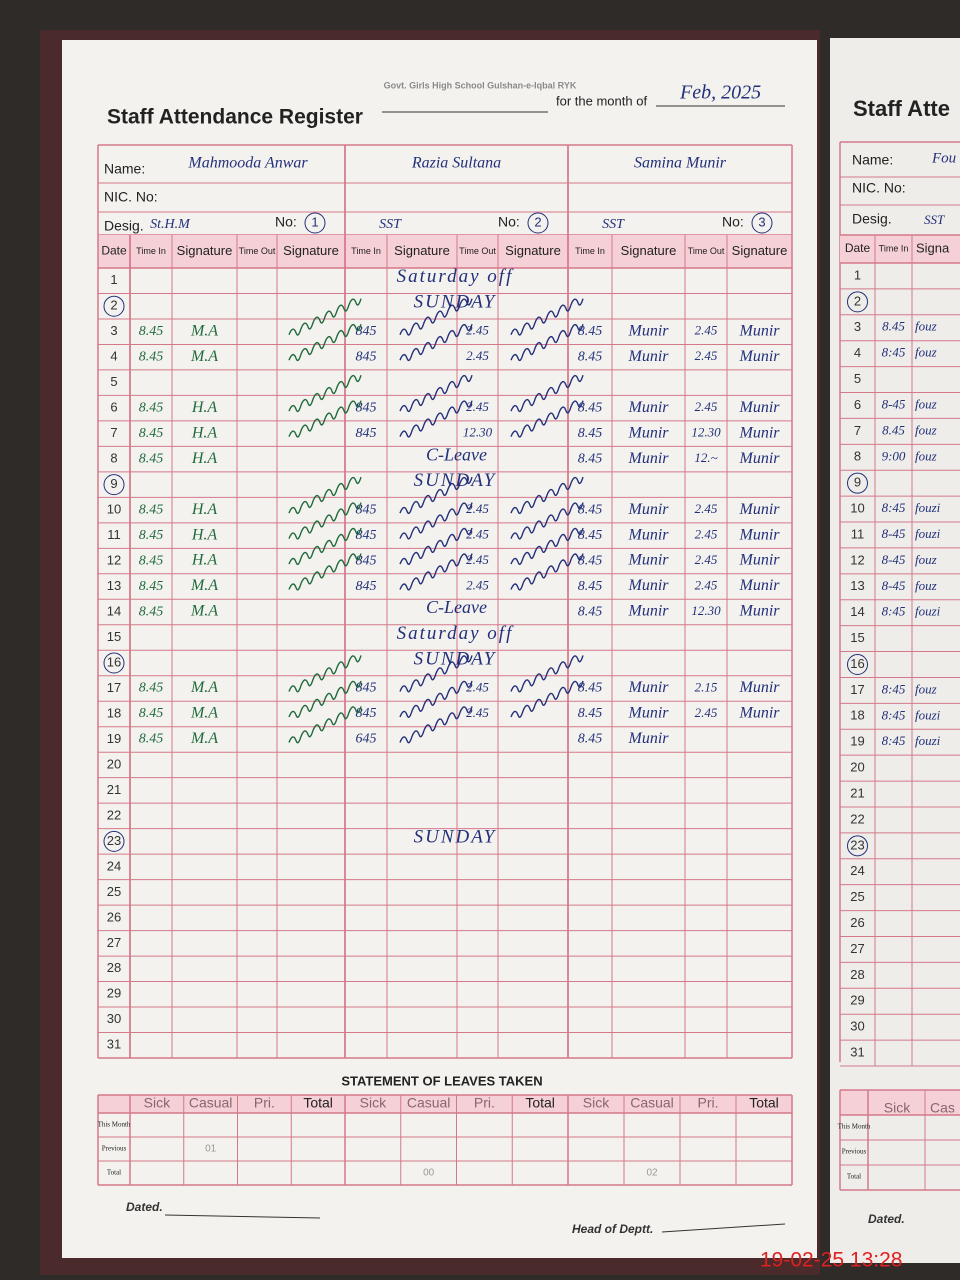  What do you see at coordinates (857, 430) in the screenshot?
I see `date: 7` at bounding box center [857, 430].